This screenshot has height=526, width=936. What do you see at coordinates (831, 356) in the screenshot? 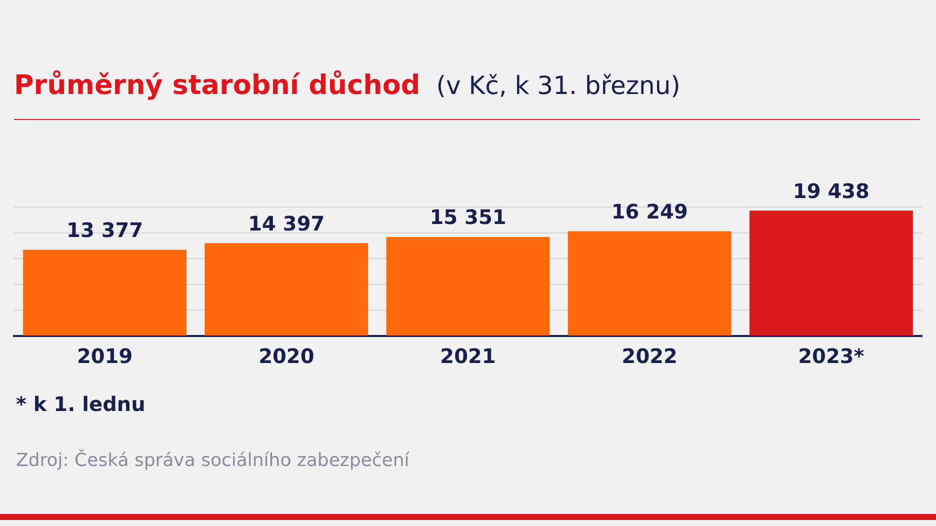
I see `x-tick-label: 2023*` at bounding box center [831, 356].